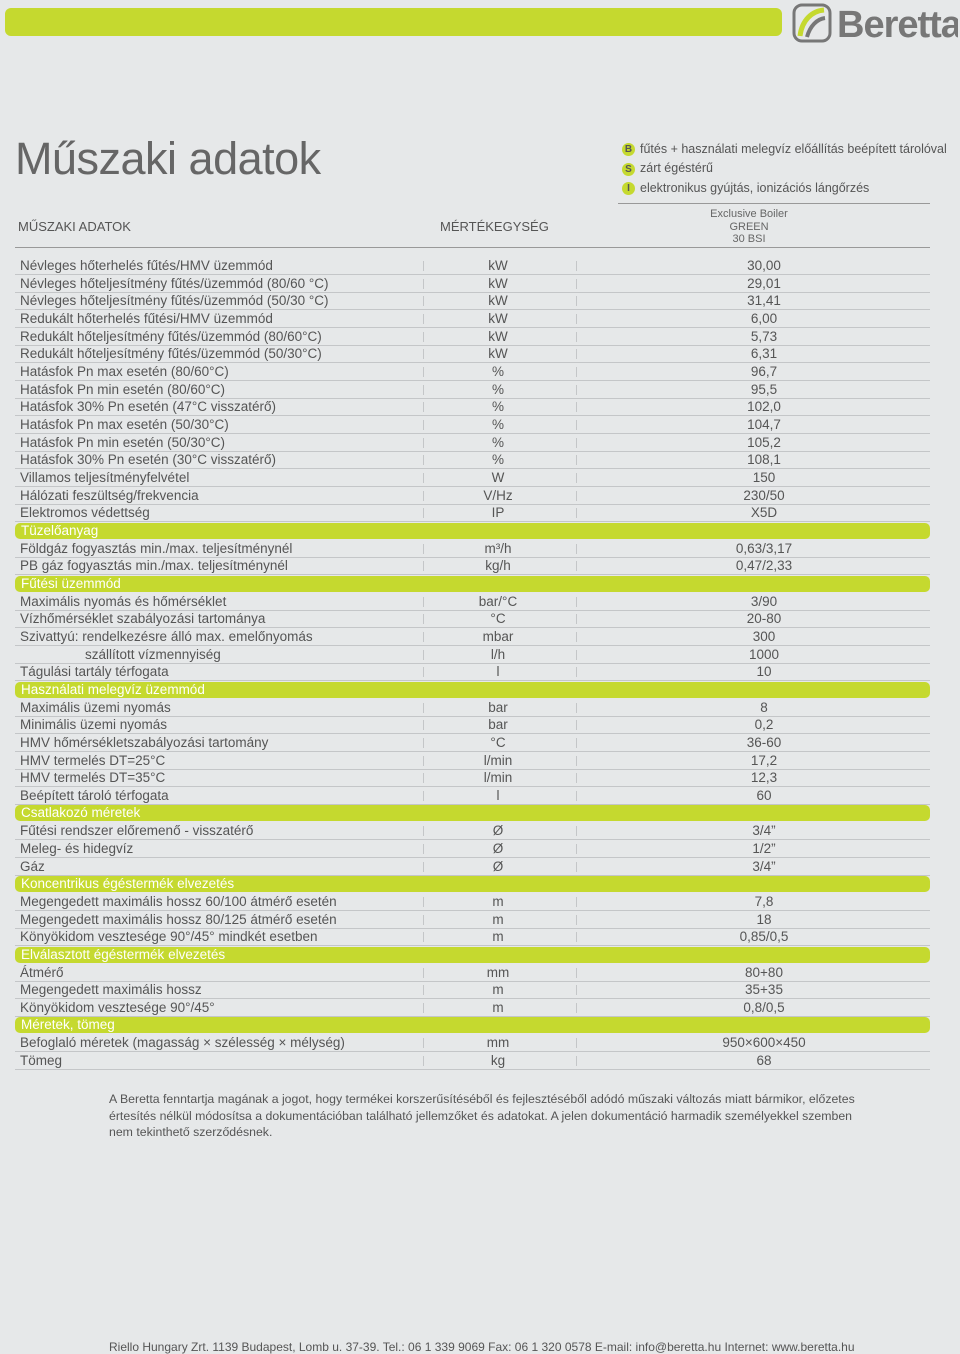 The width and height of the screenshot is (960, 1354). What do you see at coordinates (764, 495) in the screenshot?
I see `row-value: 230/50` at bounding box center [764, 495].